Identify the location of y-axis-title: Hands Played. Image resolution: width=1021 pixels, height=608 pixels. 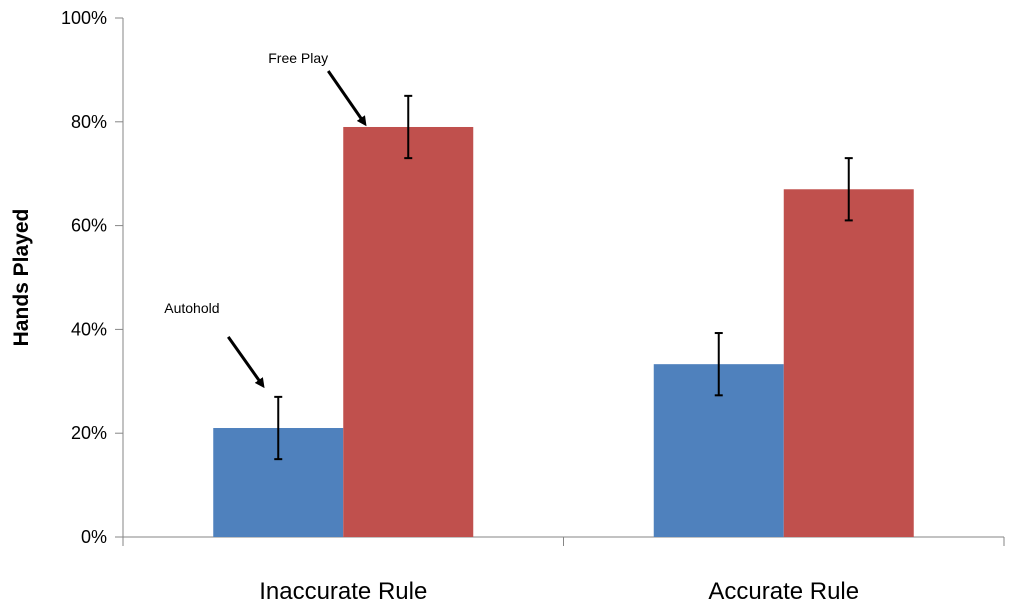
(21, 278).